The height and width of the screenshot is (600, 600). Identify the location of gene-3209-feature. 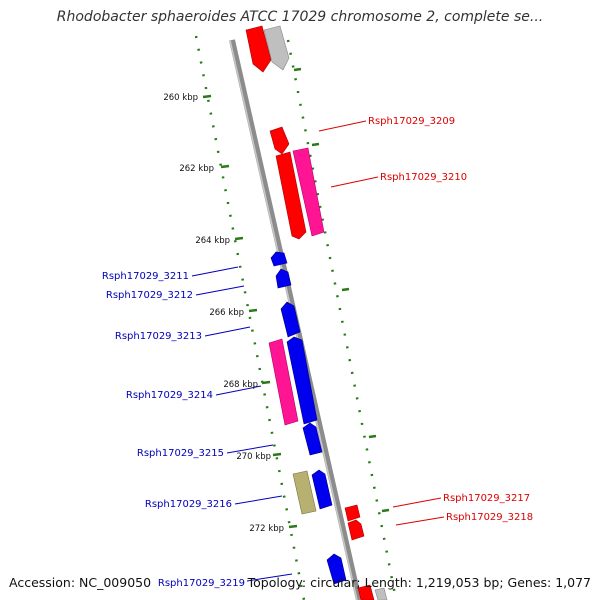
(279, 140).